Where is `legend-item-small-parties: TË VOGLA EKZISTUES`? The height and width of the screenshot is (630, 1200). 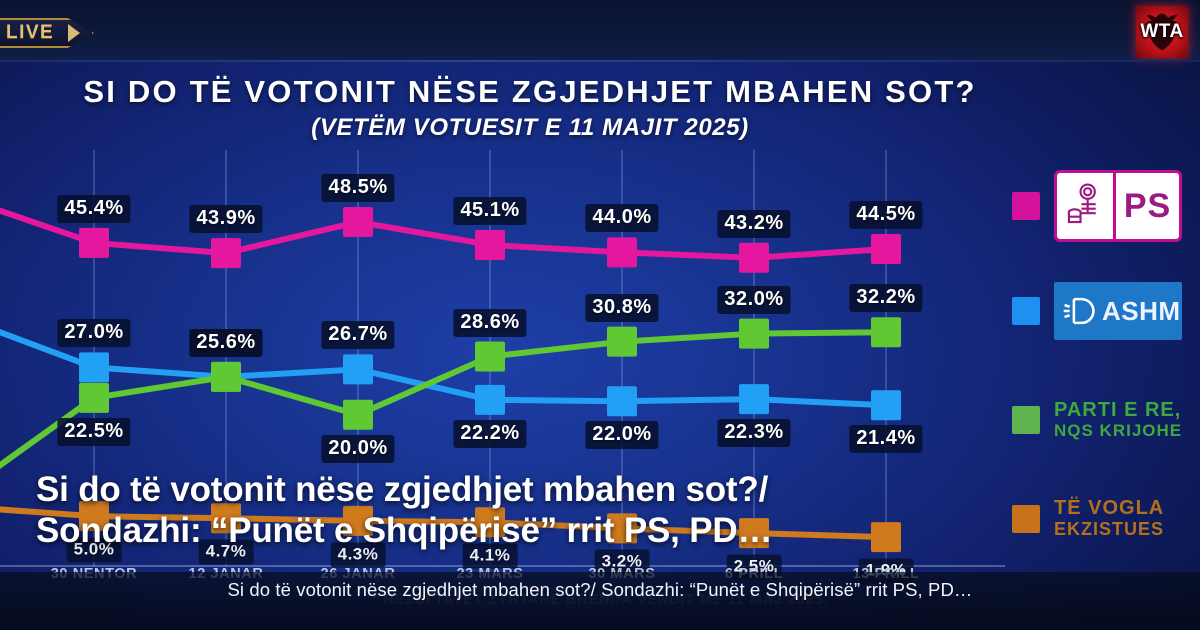
legend-item-small-parties: TË VOGLA EKZISTUES is located at coordinates (1088, 518).